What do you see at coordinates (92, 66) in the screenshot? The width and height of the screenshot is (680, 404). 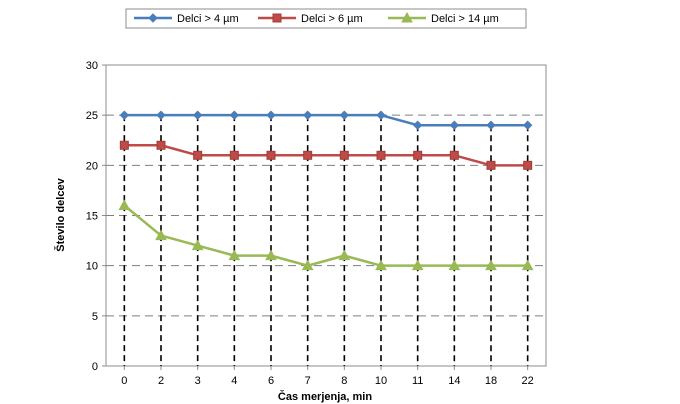 I see `y-tick-label: 30` at bounding box center [92, 66].